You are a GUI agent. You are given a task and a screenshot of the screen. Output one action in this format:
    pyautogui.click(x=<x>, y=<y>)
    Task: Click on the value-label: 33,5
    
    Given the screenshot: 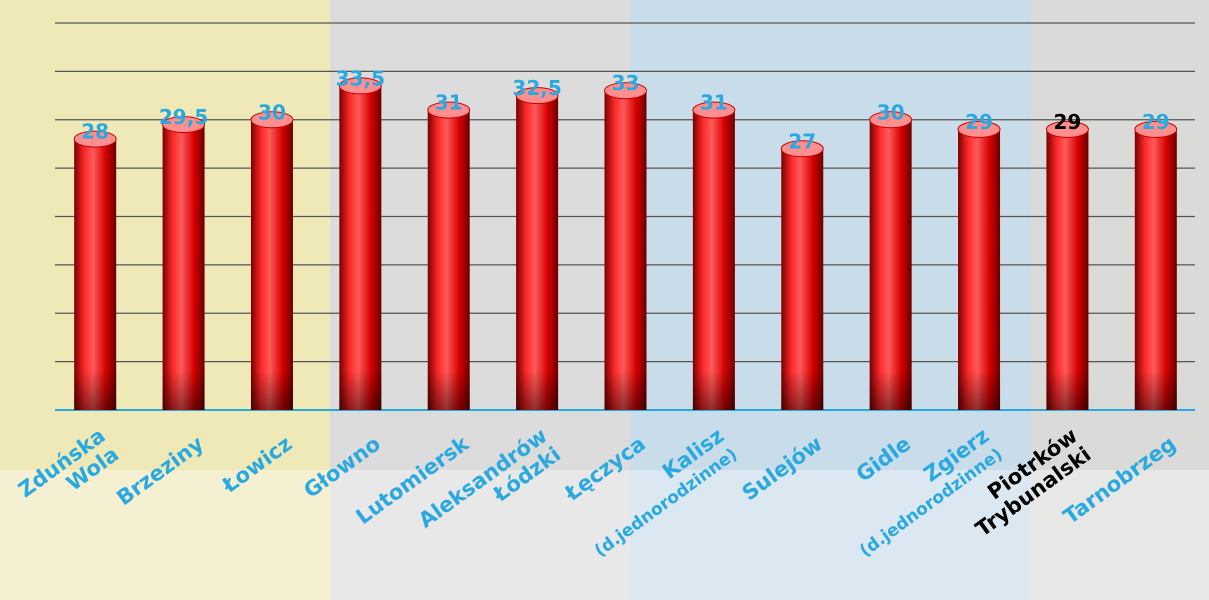 What is the action you would take?
    pyautogui.click(x=360, y=78)
    